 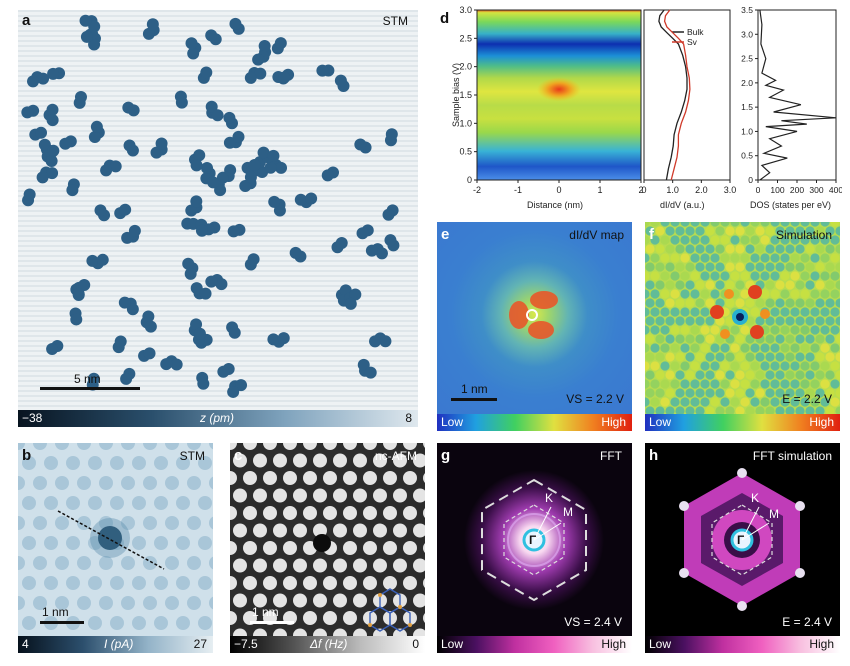 I want to click on panel-f-image, so click(x=742, y=318).